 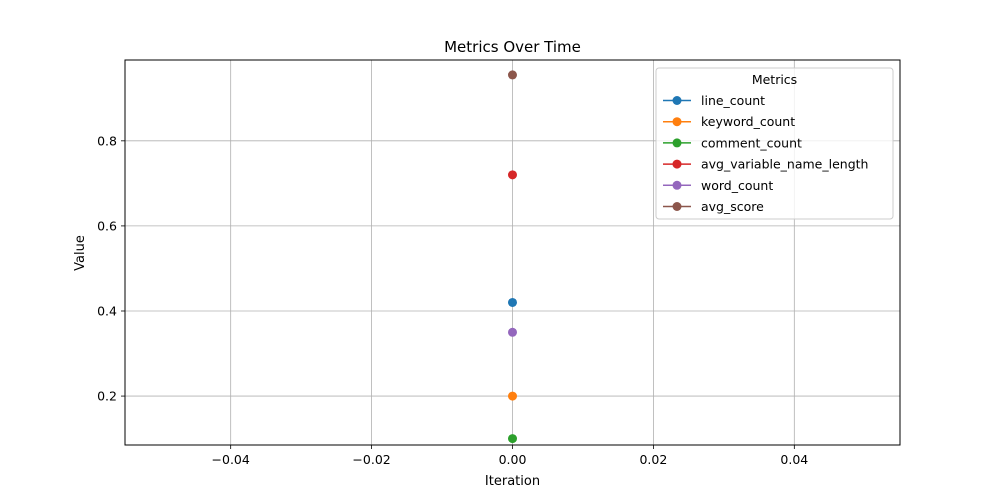 I want to click on y-tick-label: 0.2, so click(x=107, y=396).